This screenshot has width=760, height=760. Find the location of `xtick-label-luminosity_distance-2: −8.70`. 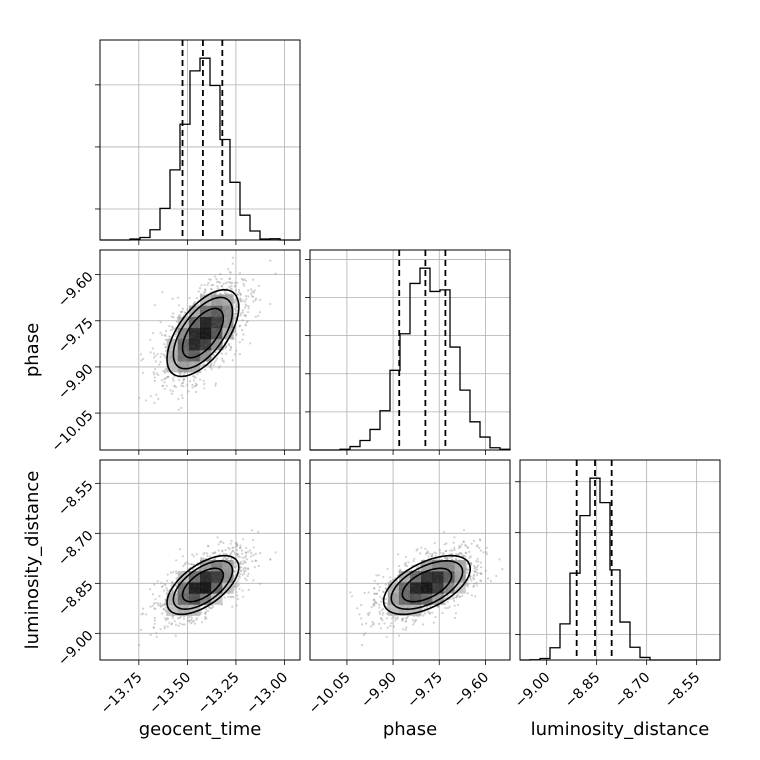

xtick-label-luminosity_distance-2: −8.70 is located at coordinates (633, 691).